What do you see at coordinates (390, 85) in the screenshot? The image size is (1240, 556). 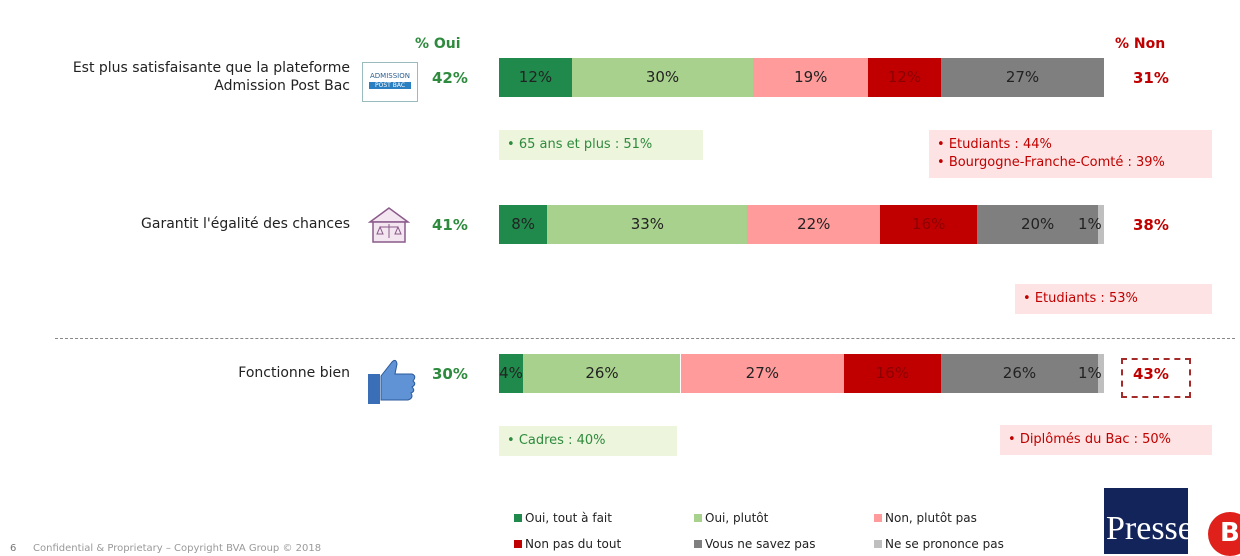 I see `icon-text: POST BAC` at bounding box center [390, 85].